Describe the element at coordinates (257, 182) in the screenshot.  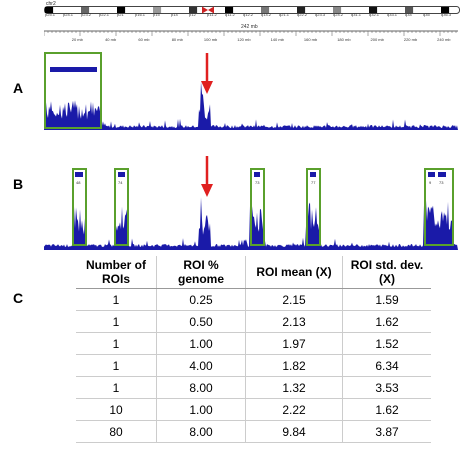
I see `roi-tag-b-3: 73` at that location.